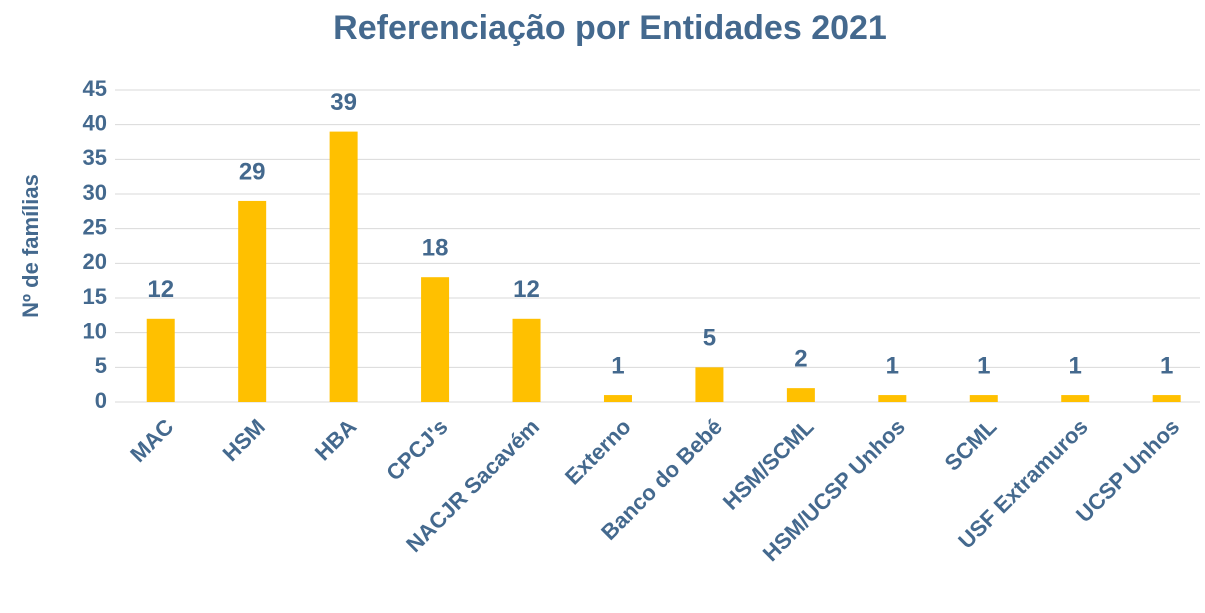 This screenshot has height=613, width=1205. I want to click on x-tick-label: Externo, so click(598, 452).